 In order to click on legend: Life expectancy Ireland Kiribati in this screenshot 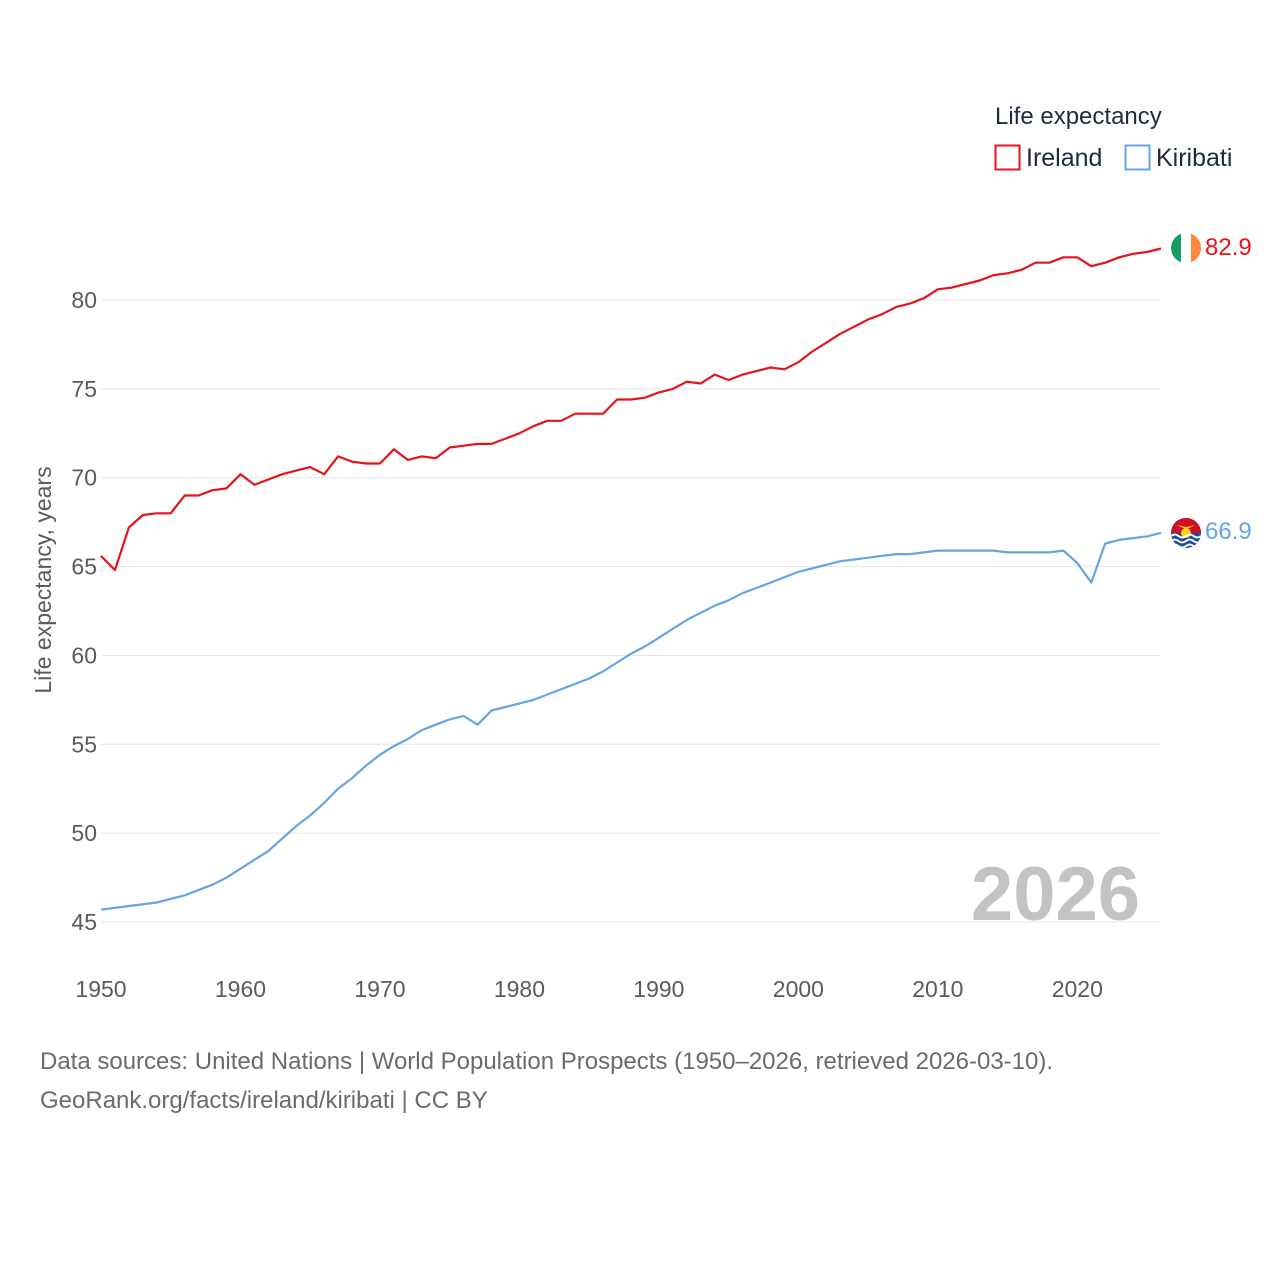, I will do `click(1113, 137)`.